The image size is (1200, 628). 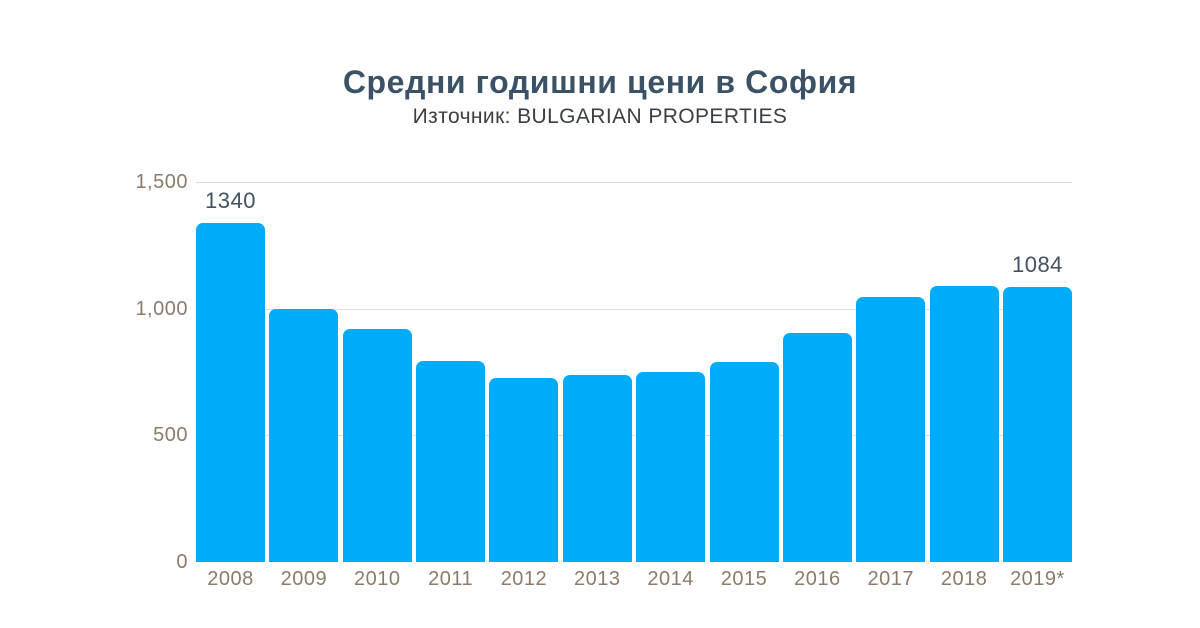 I want to click on bar-2014, so click(x=671, y=467).